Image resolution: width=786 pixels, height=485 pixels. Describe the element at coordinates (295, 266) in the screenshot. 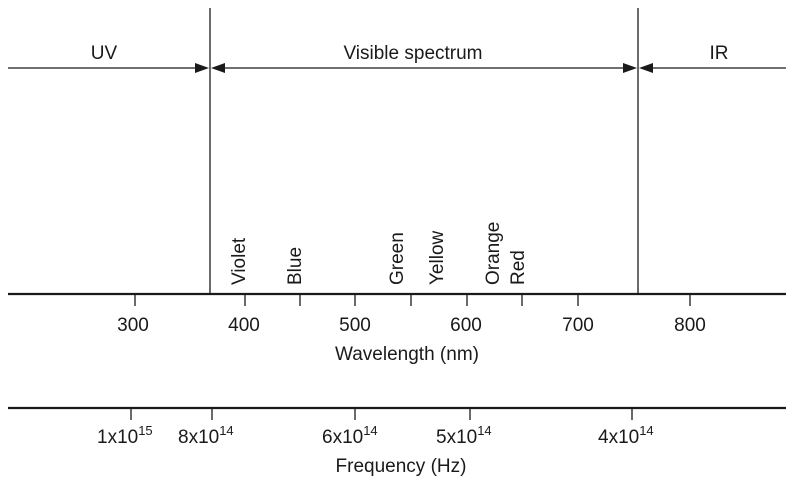

I see `color-label-blue: Blue` at that location.